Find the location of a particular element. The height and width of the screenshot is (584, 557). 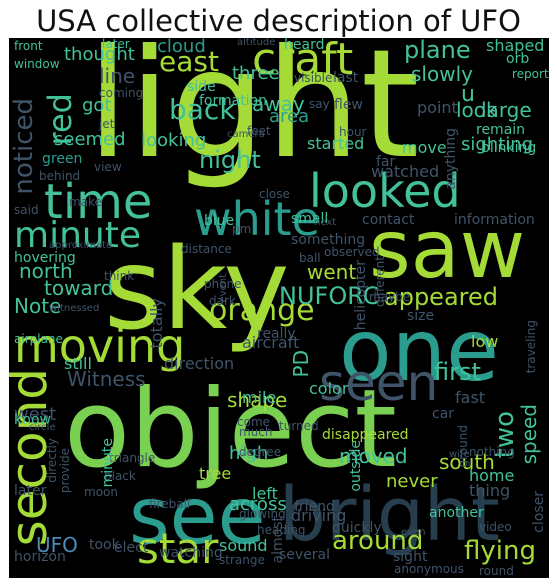

word-approximate: approximate is located at coordinates (81, 245).